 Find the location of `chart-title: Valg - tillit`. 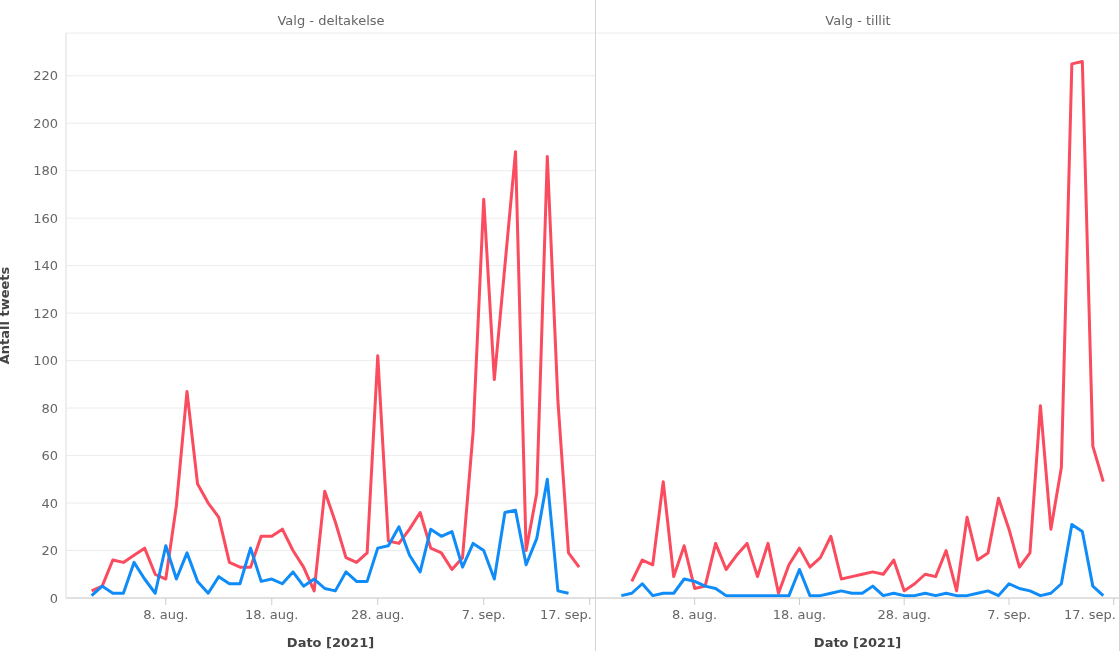

chart-title: Valg - tillit is located at coordinates (858, 20).